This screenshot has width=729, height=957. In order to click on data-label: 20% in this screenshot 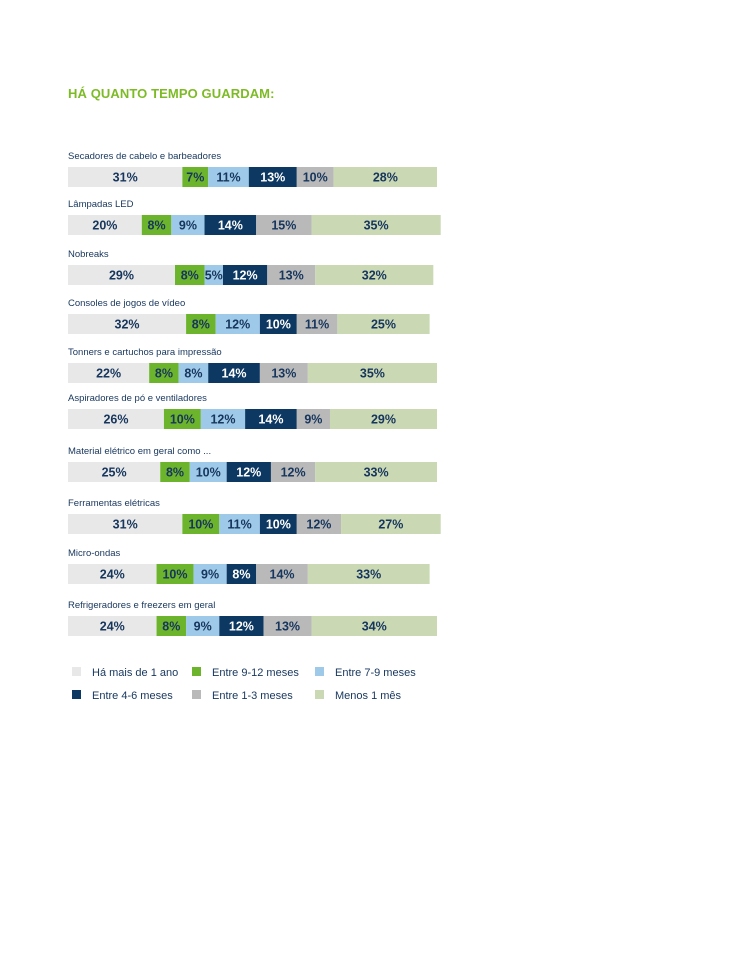, I will do `click(104, 226)`.